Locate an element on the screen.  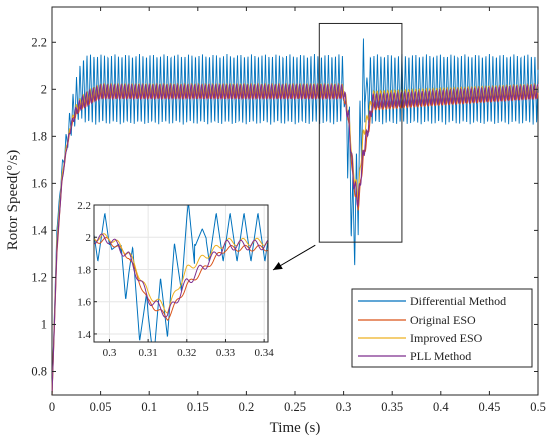
inset-series-group is located at coordinates (181, 273).